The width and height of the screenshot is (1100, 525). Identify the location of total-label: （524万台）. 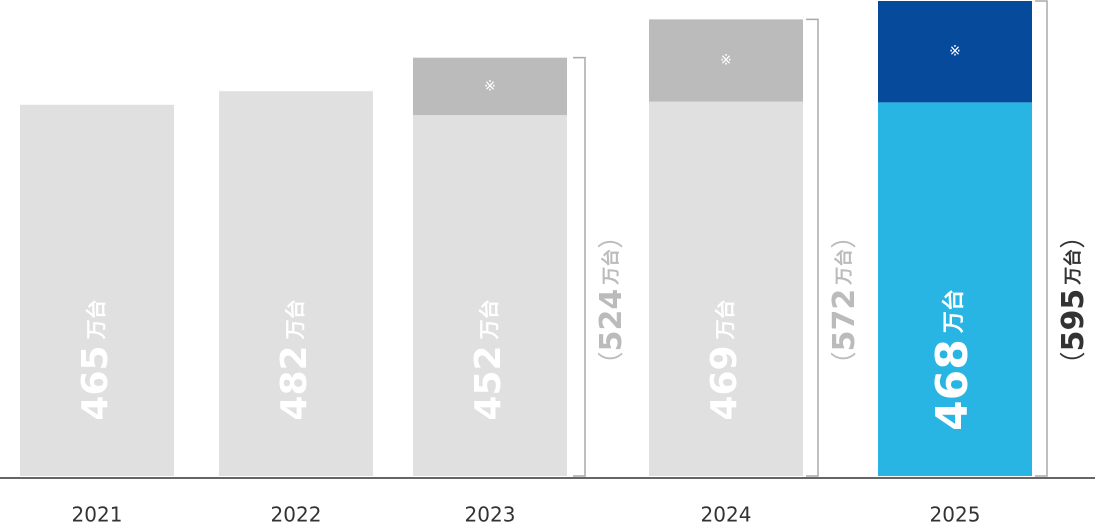
(611, 300).